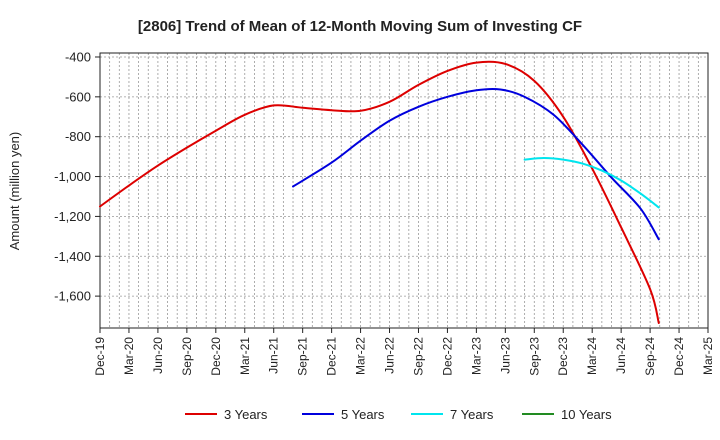  What do you see at coordinates (534, 356) in the screenshot?
I see `x-tick-label: Sep-23` at bounding box center [534, 356].